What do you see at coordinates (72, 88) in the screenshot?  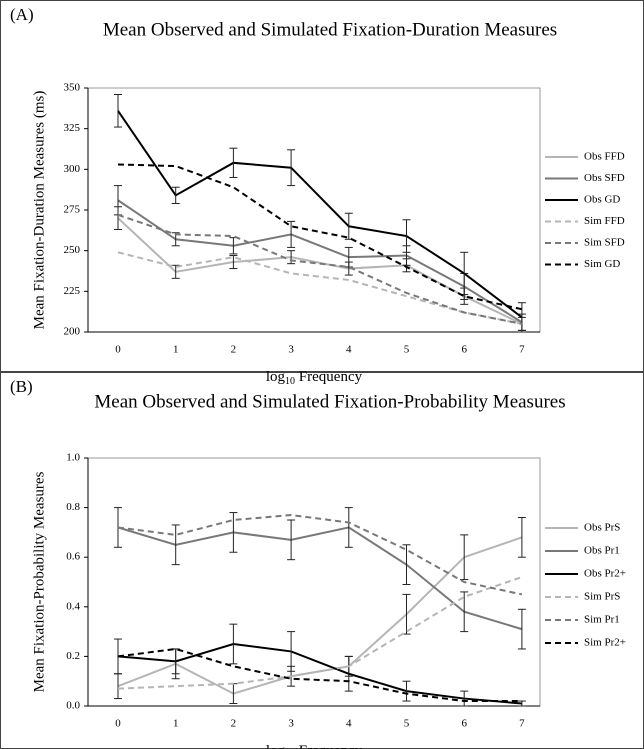 I see `y-tick-label: 350` at bounding box center [72, 88].